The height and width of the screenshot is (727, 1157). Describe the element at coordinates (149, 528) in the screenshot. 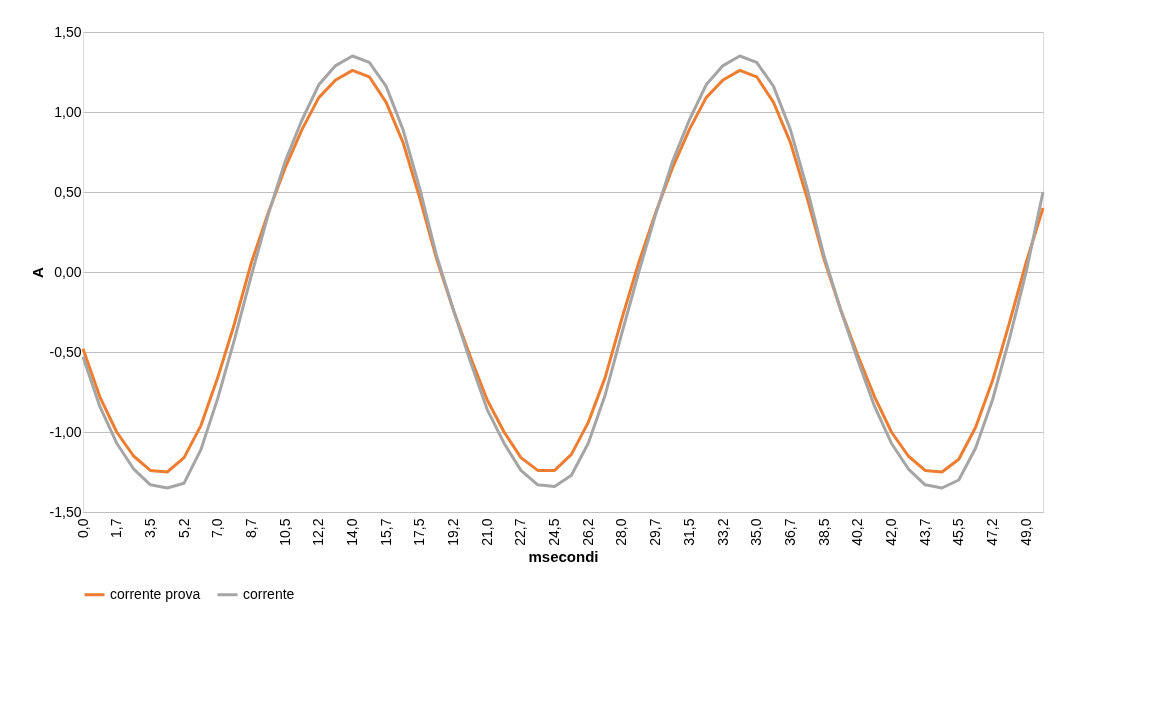

I see `x-tick-label: 3,5` at that location.